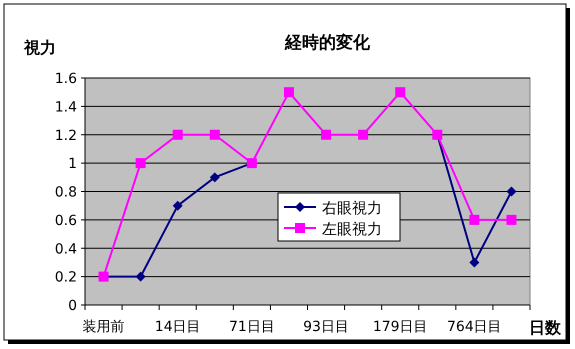 The height and width of the screenshot is (349, 575). What do you see at coordinates (66, 220) in the screenshot?
I see `y-tick-label: 0.6` at bounding box center [66, 220].